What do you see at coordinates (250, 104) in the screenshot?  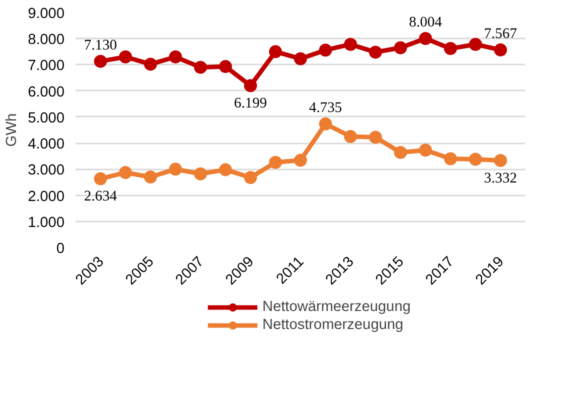 I see `data-label: 6.199` at bounding box center [250, 104].